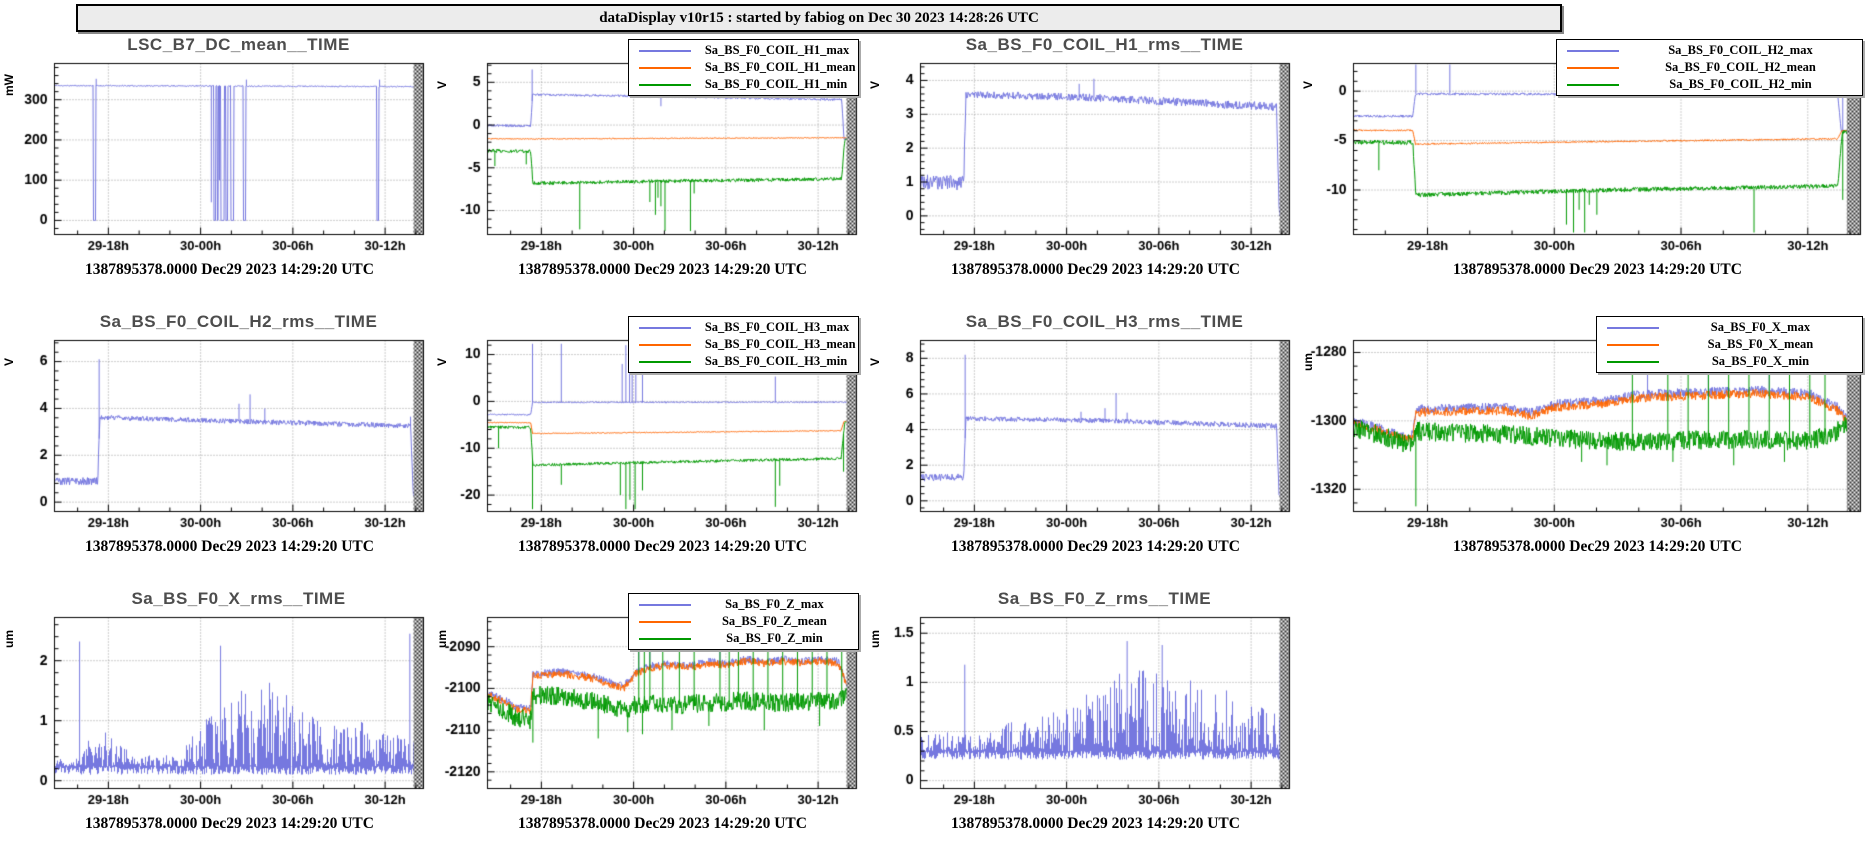  Describe the element at coordinates (1740, 84) in the screenshot. I see `legend-label: Sa_BS_F0_COIL_H2_min` at that location.